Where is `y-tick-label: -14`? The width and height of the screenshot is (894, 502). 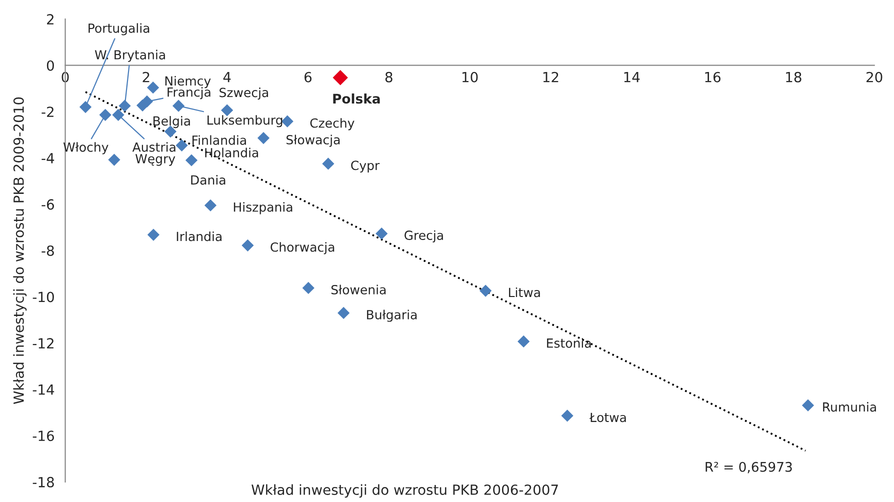 y-tick-label: -14 is located at coordinates (43, 389).